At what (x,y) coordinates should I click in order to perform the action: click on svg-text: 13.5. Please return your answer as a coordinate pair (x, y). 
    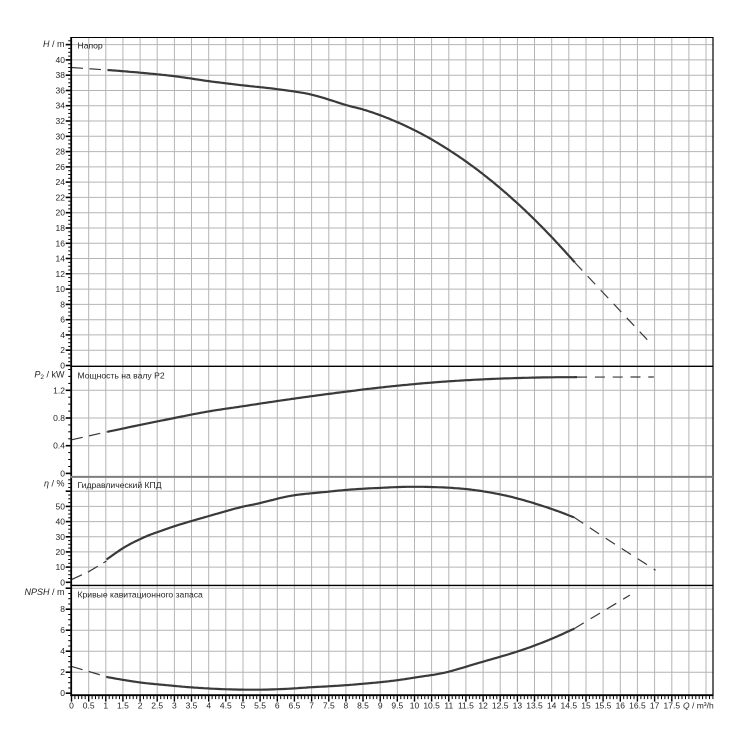
    Looking at the image, I should click on (534, 706).